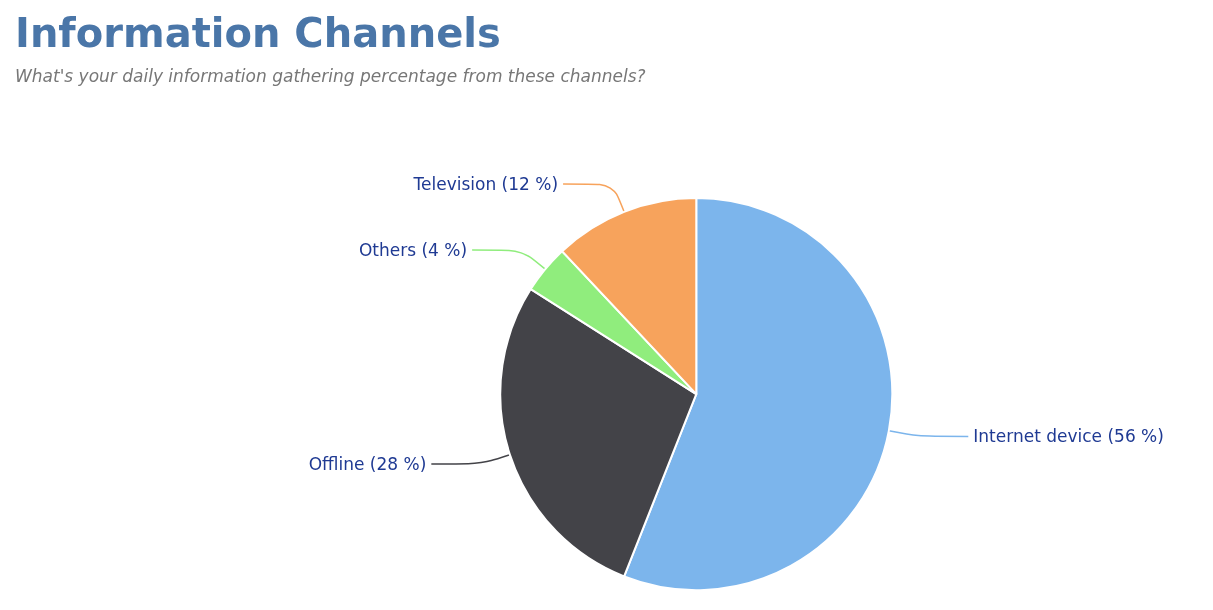  What do you see at coordinates (258, 33) in the screenshot?
I see `chart-title: Information Channels` at bounding box center [258, 33].